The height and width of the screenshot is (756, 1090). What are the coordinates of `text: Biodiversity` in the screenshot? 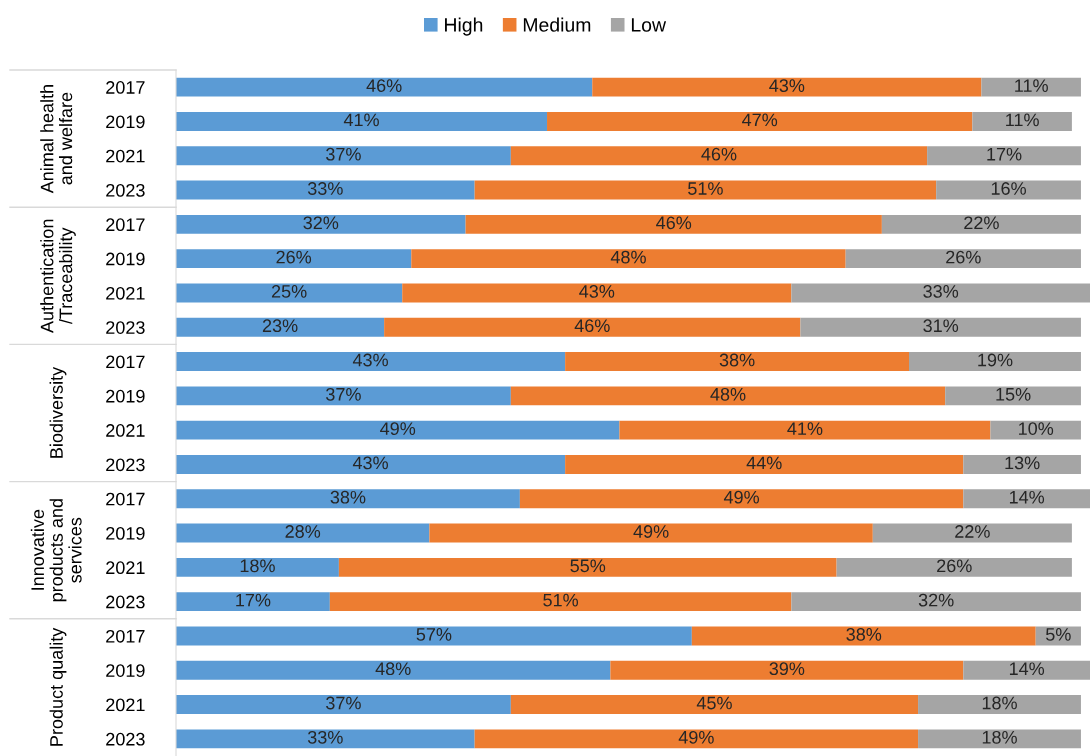 It's located at (58, 412).